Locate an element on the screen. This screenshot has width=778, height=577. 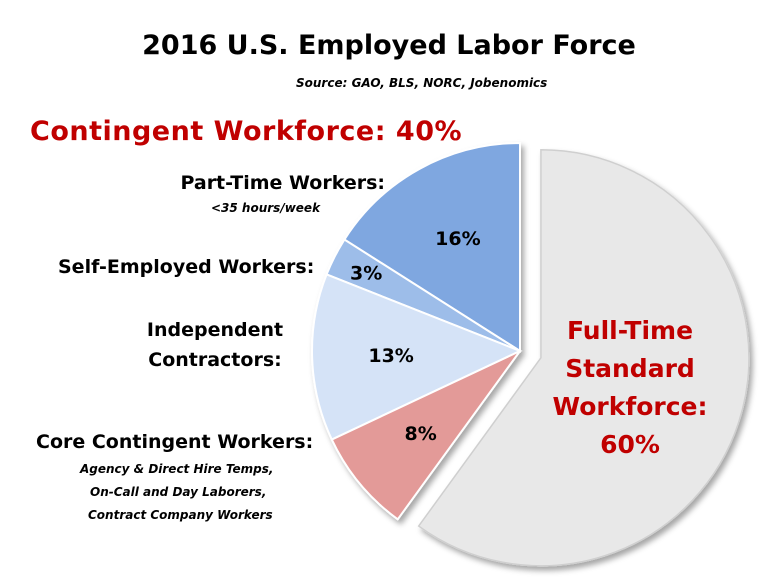
source-note: Source: GAO, BLS, NORC, Jobenomics is located at coordinates (422, 83).